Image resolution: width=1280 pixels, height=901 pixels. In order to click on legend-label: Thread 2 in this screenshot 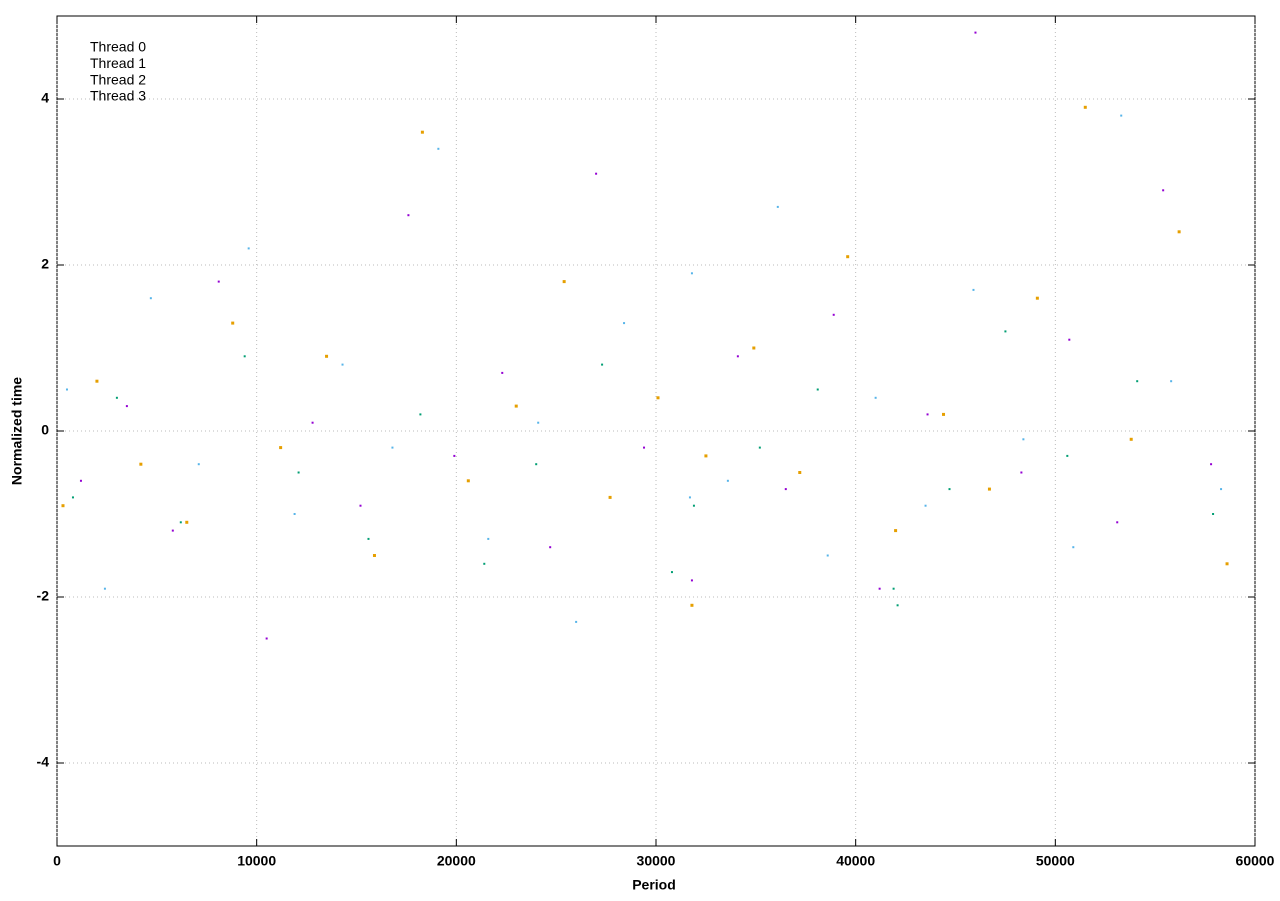, I will do `click(118, 79)`.